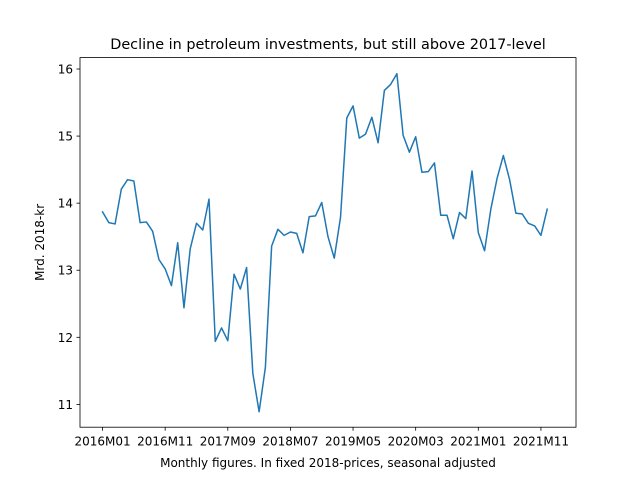  I want to click on x-tick-label: 2019M05, so click(353, 442).